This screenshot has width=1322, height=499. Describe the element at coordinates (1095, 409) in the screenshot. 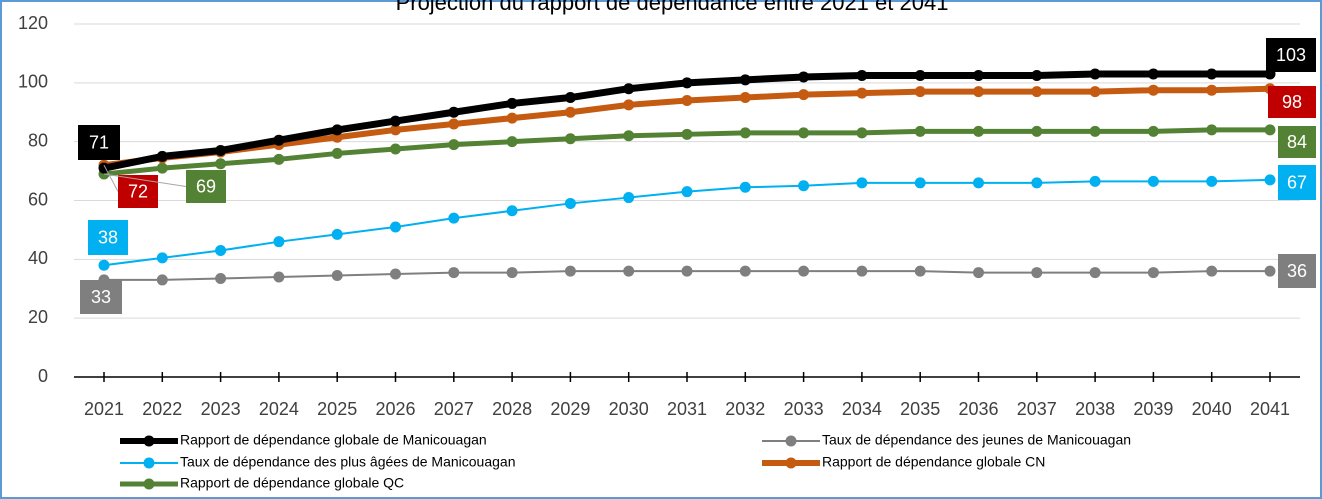

I see `x-tick-label: 2038` at that location.